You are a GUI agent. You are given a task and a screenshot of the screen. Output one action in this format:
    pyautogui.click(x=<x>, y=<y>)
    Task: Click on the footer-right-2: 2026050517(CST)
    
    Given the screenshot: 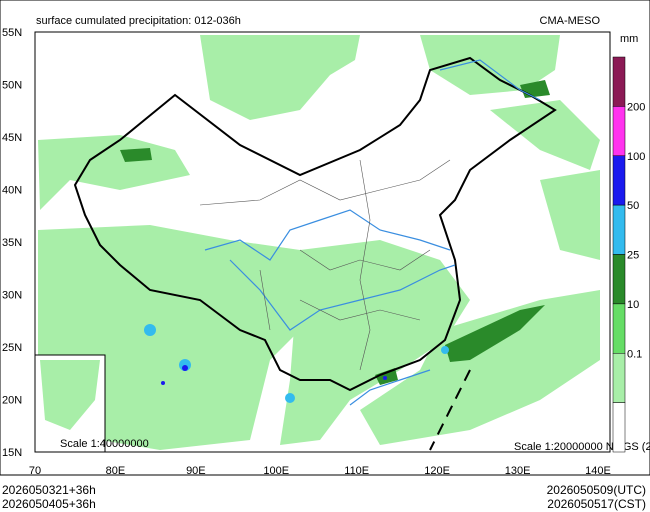 What is the action you would take?
    pyautogui.click(x=596, y=504)
    